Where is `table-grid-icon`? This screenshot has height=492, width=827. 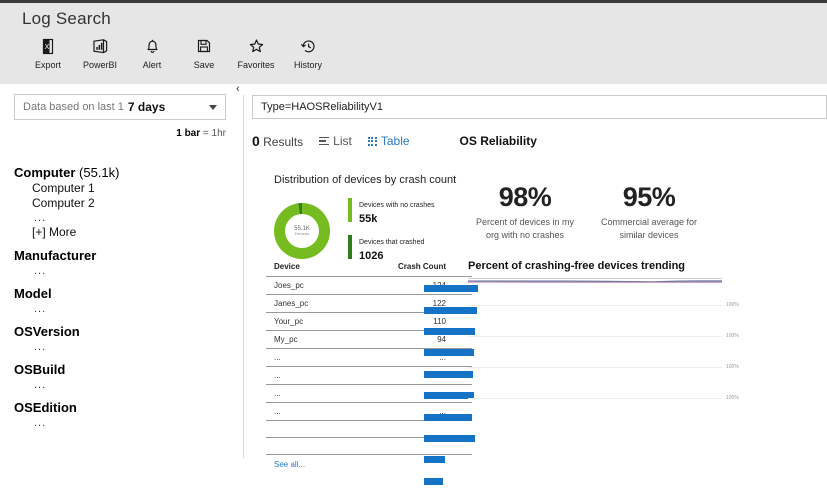 table-grid-icon is located at coordinates (372, 141).